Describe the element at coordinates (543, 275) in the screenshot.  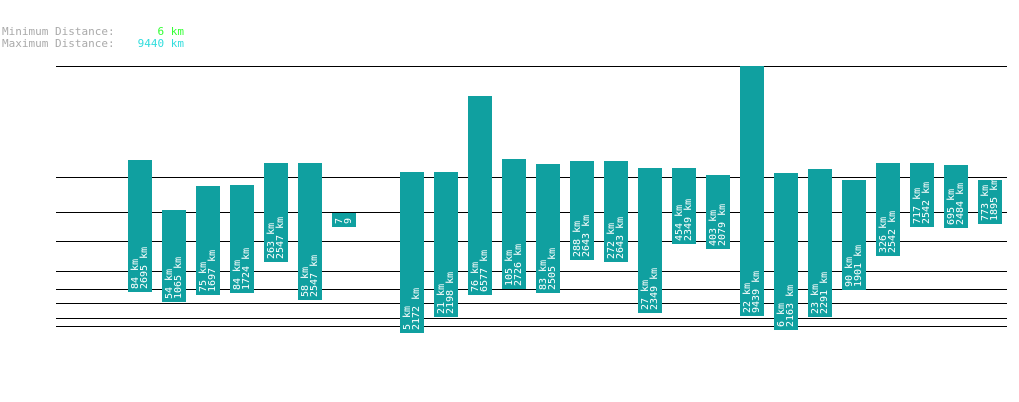
I see `bar-min-label: 83 km` at that location.